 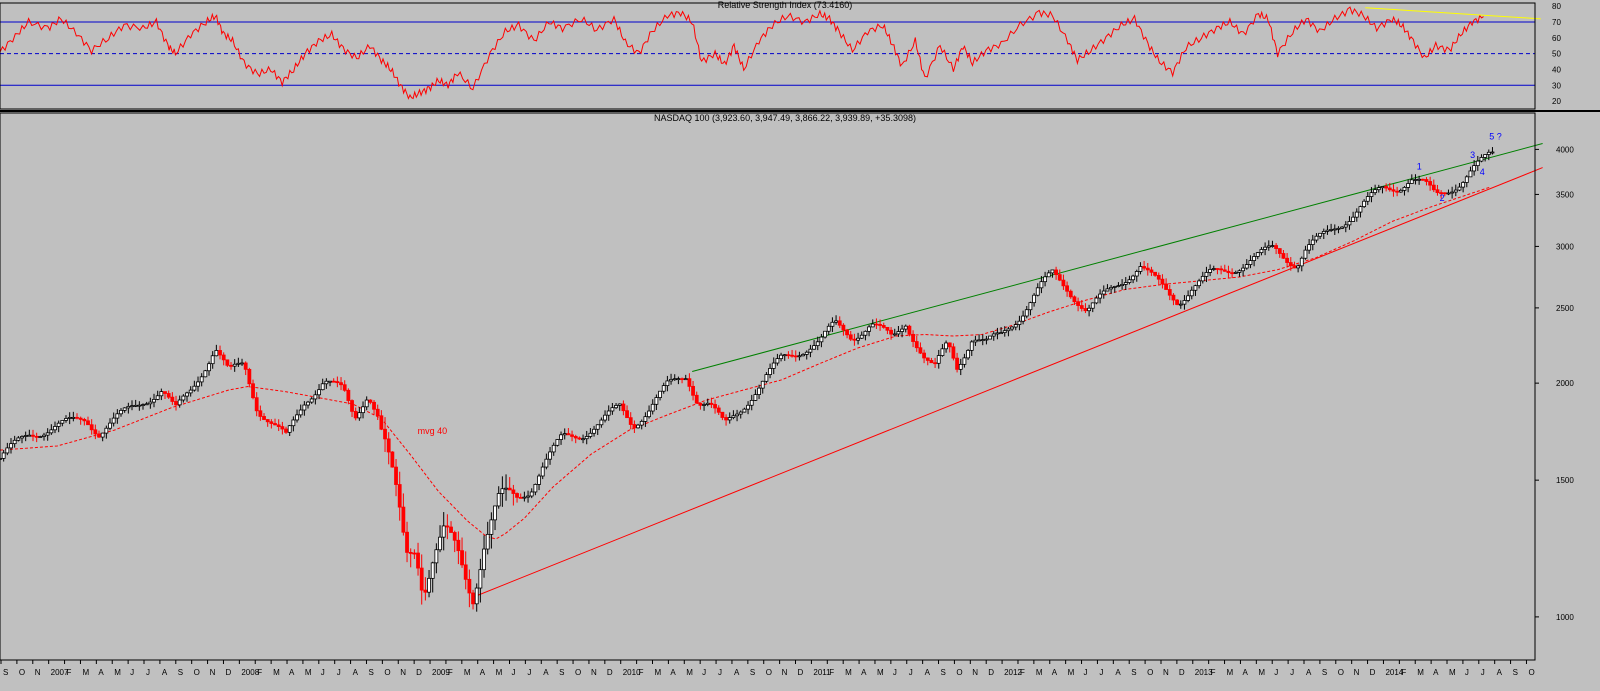 What do you see at coordinates (60, 672) in the screenshot?
I see `x-tick-label: 2007` at bounding box center [60, 672].